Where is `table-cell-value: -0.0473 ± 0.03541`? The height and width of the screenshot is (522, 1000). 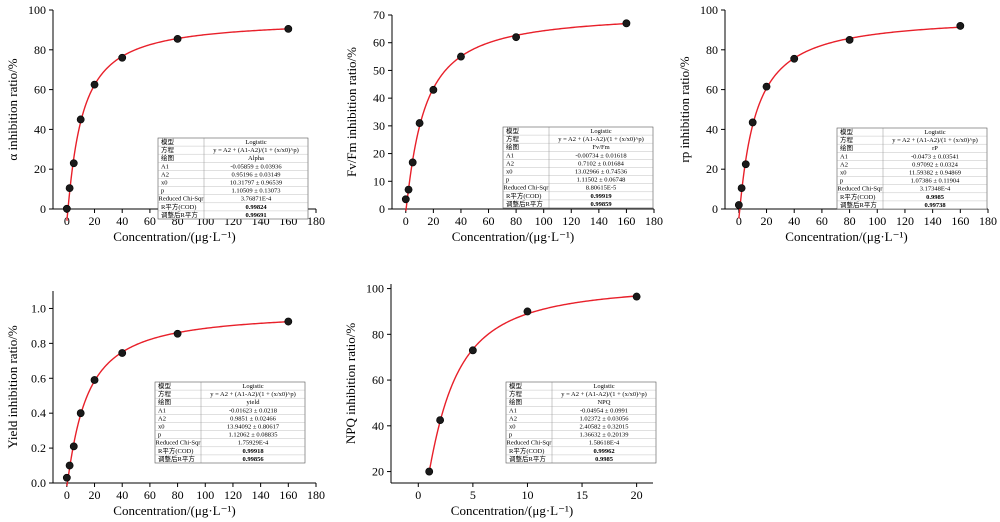
table-cell-value: -0.0473 ± 0.03541 is located at coordinates (935, 156).